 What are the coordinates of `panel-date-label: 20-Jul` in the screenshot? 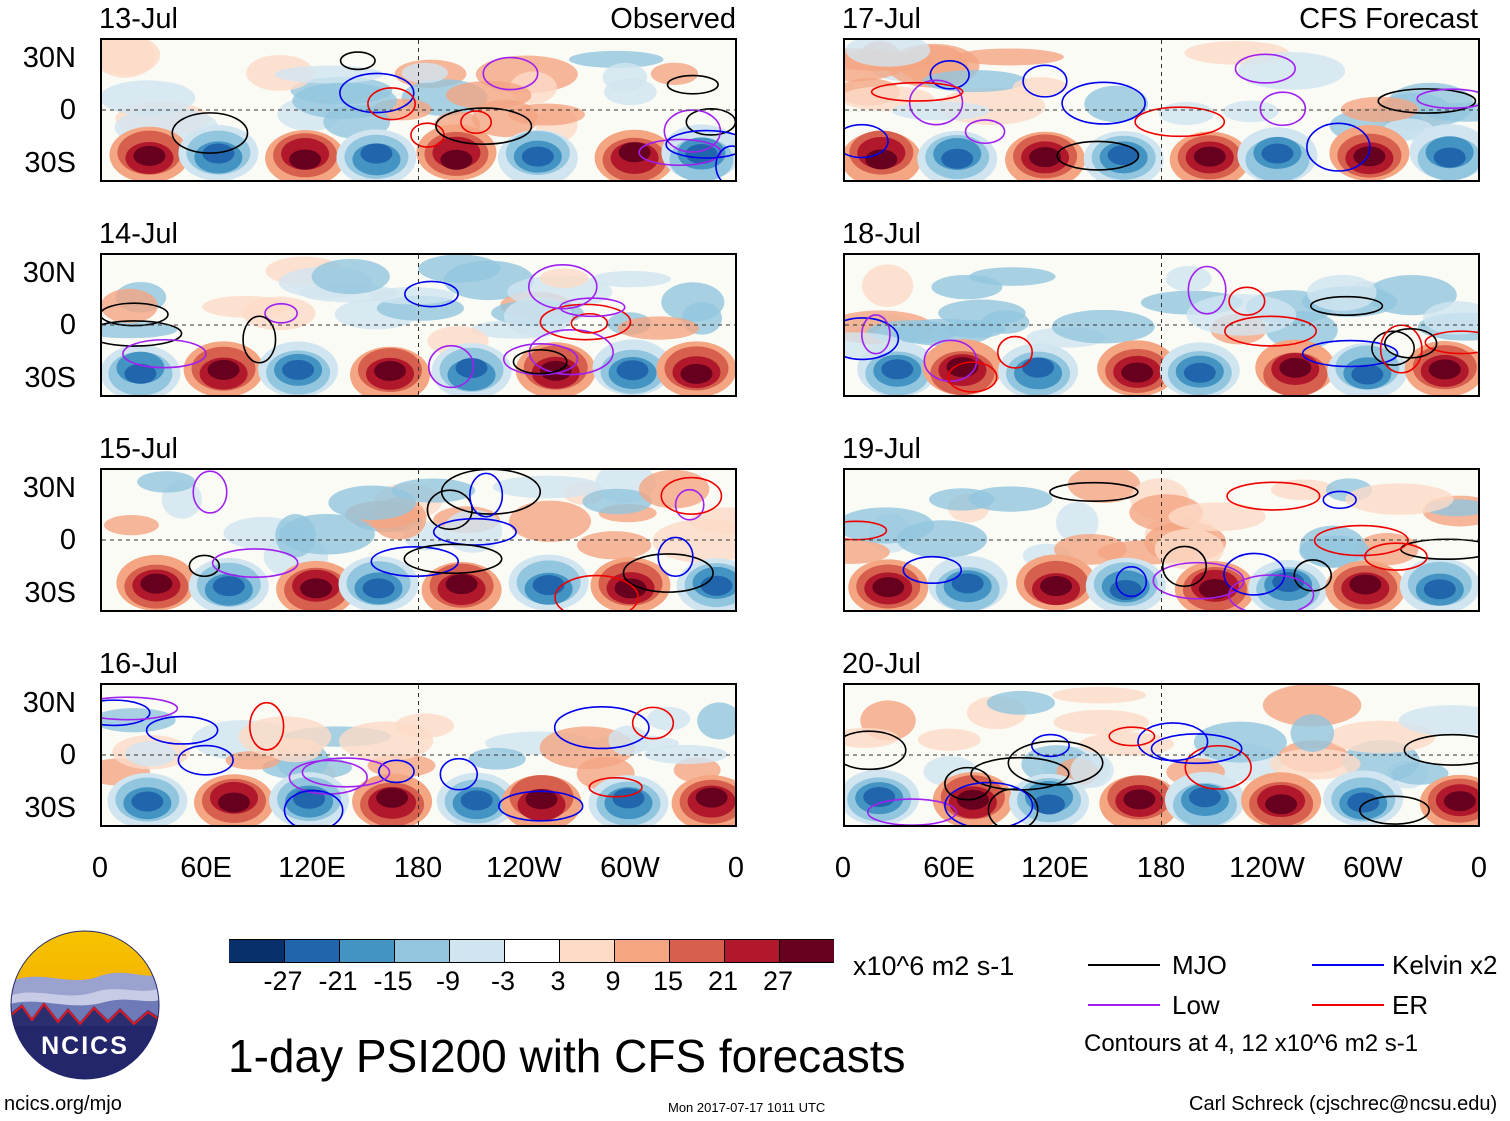 It's located at (881, 664).